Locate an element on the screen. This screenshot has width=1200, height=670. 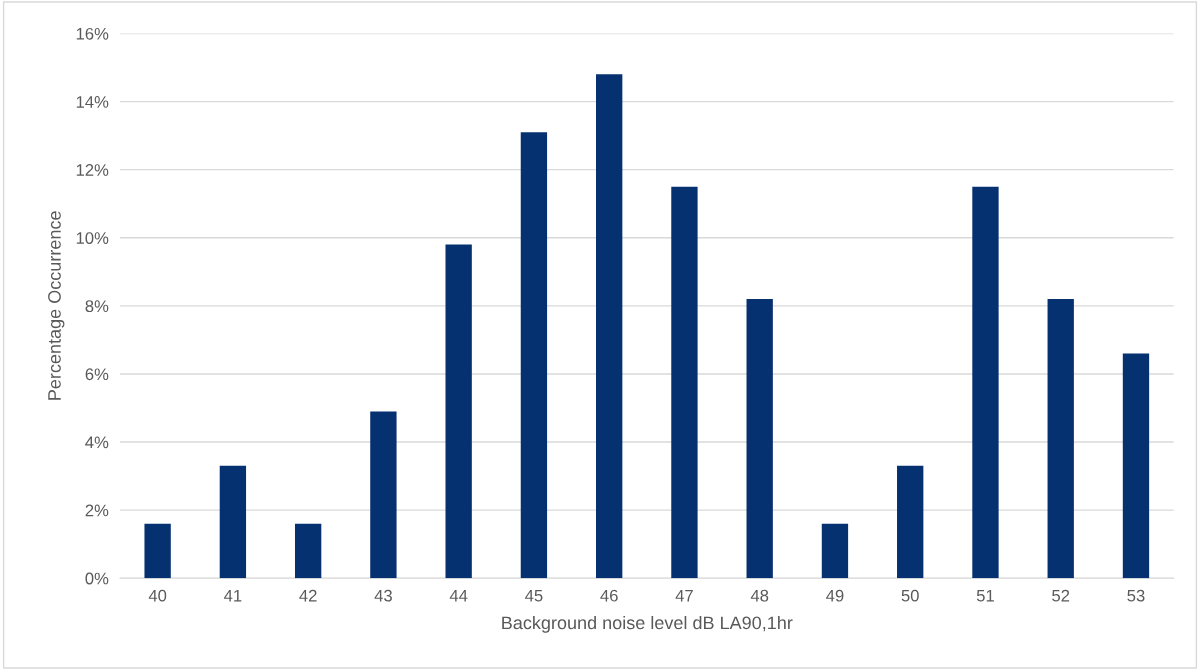
y-tick-label: 8% is located at coordinates (97, 306).